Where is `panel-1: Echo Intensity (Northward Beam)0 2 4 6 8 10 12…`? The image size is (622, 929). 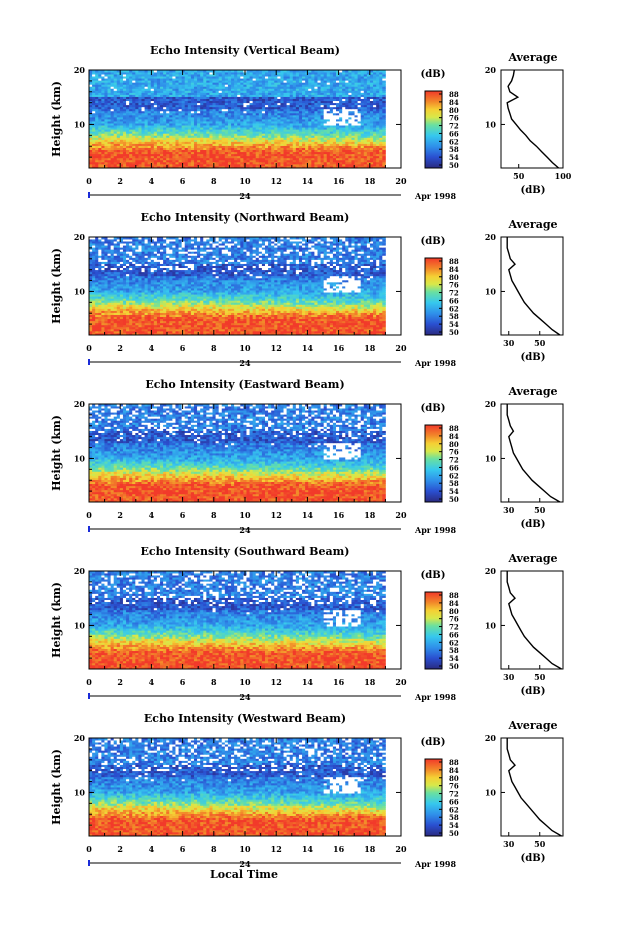 panel-1: Echo Intensity (Northward Beam)0 2 4 6 8 10 12… is located at coordinates (306, 289).